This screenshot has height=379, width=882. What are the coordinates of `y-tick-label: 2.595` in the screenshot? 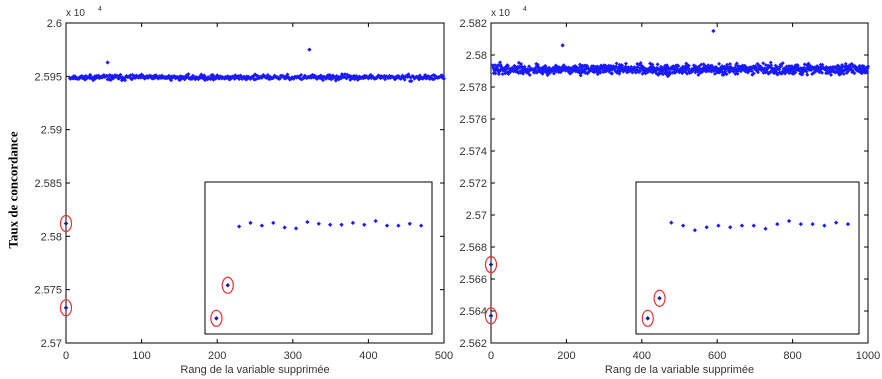 It's located at (48, 77).